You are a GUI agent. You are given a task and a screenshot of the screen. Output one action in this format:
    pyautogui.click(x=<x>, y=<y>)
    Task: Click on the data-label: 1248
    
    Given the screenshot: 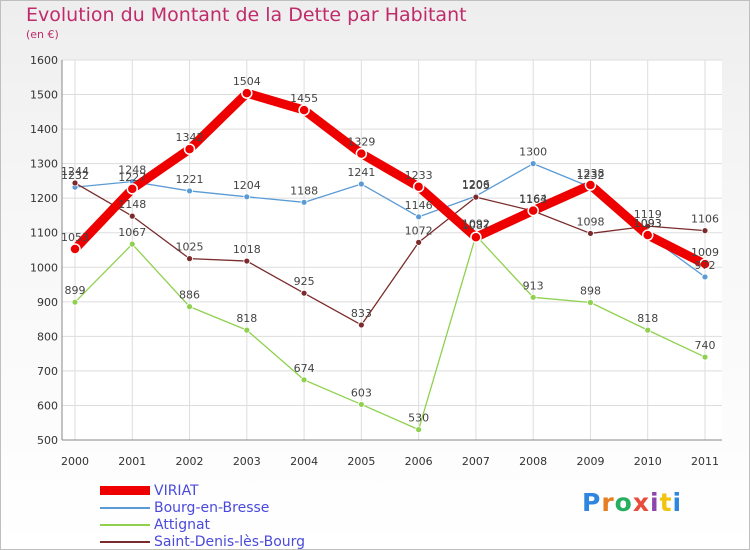 What is the action you would take?
    pyautogui.click(x=132, y=170)
    